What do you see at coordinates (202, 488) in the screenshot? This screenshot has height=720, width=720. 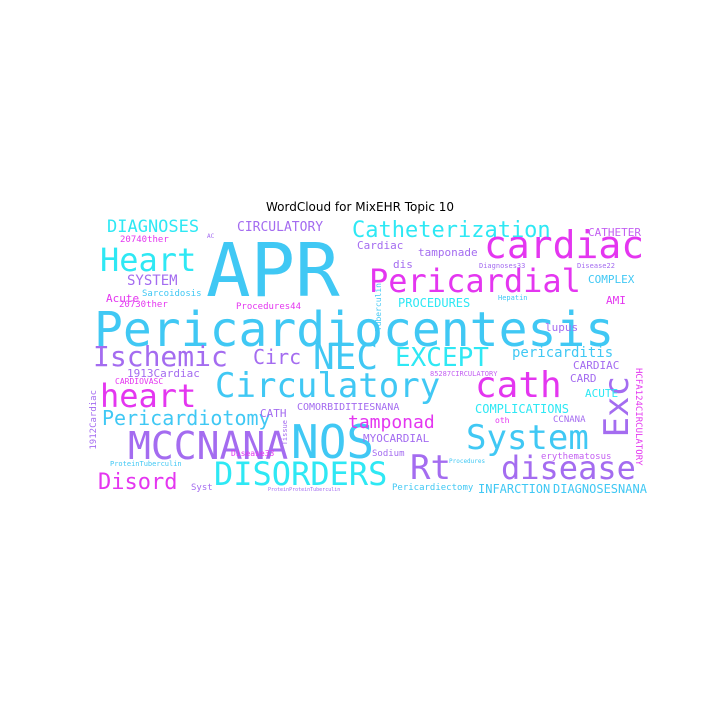 I see `word: Syst` at bounding box center [202, 488].